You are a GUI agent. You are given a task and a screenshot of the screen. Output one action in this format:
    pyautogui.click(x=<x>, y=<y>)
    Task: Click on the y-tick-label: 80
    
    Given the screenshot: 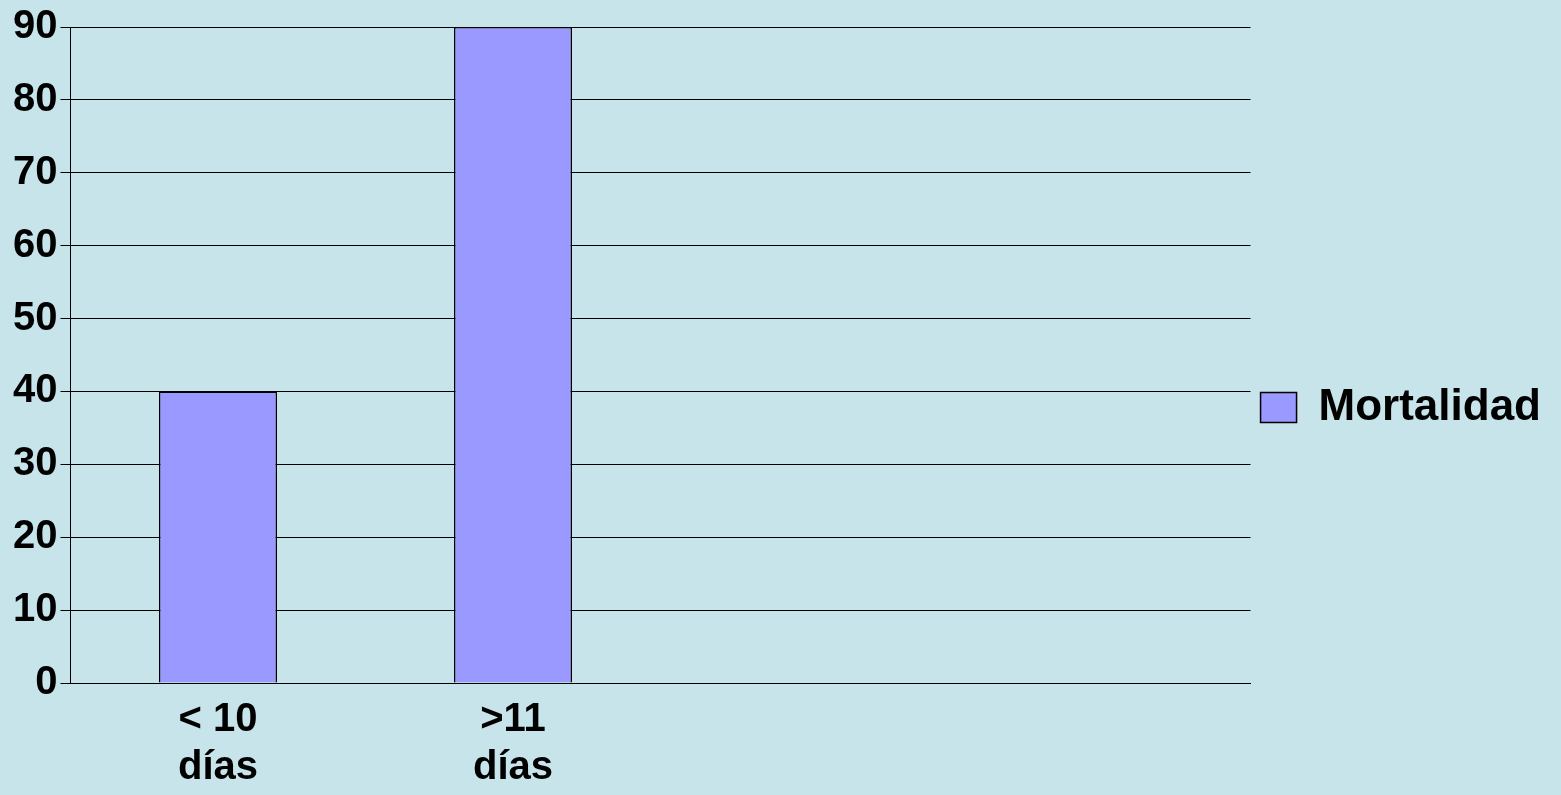 What is the action you would take?
    pyautogui.click(x=35, y=96)
    